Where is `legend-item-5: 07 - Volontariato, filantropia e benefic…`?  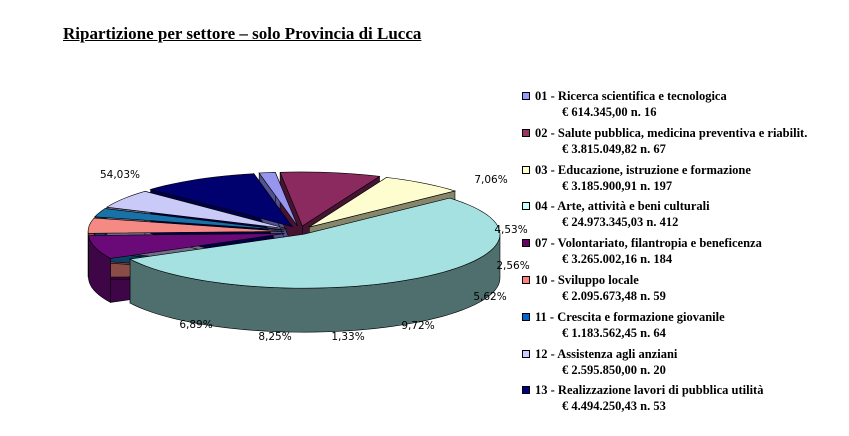 legend-item-5: 07 - Volontariato, filantropia e benefic… is located at coordinates (684, 254).